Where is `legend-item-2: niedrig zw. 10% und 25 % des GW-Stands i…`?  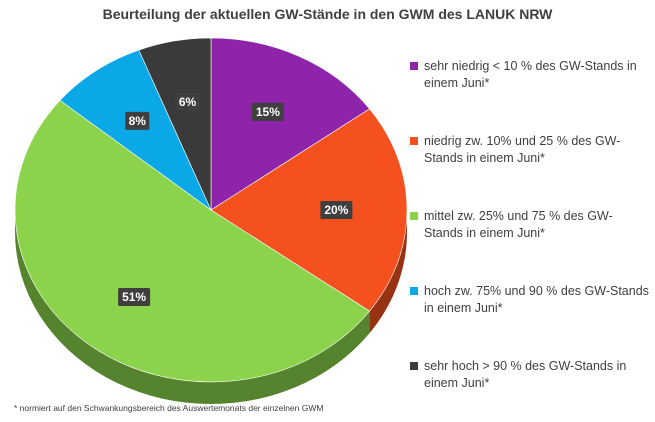
legend-item-2: niedrig zw. 10% und 25 % des GW-Stands i… is located at coordinates (530, 170).